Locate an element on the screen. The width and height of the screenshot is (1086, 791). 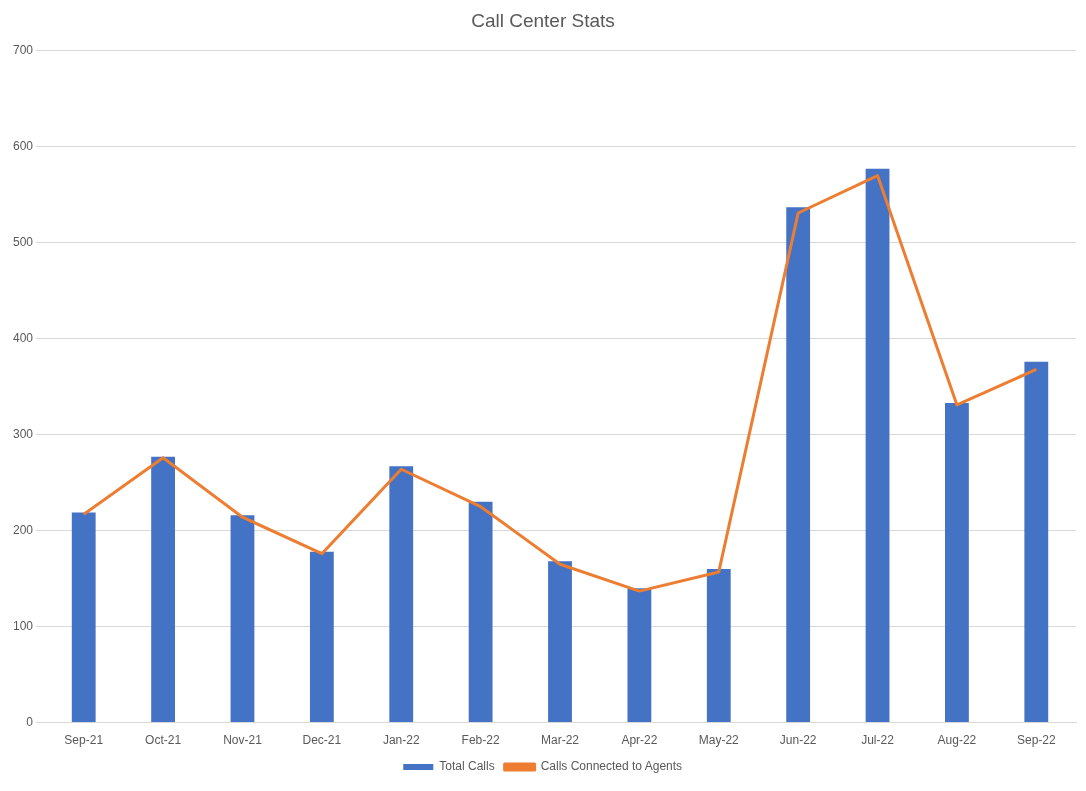
legend-label: Total Calls is located at coordinates (467, 766).